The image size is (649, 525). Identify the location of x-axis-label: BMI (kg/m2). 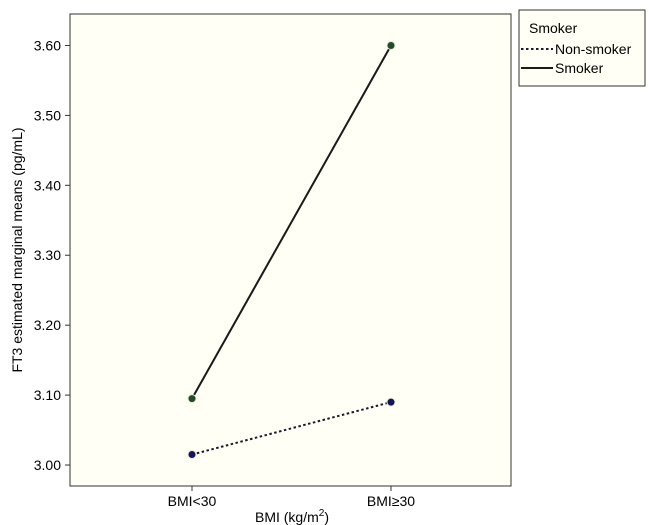
(292, 516).